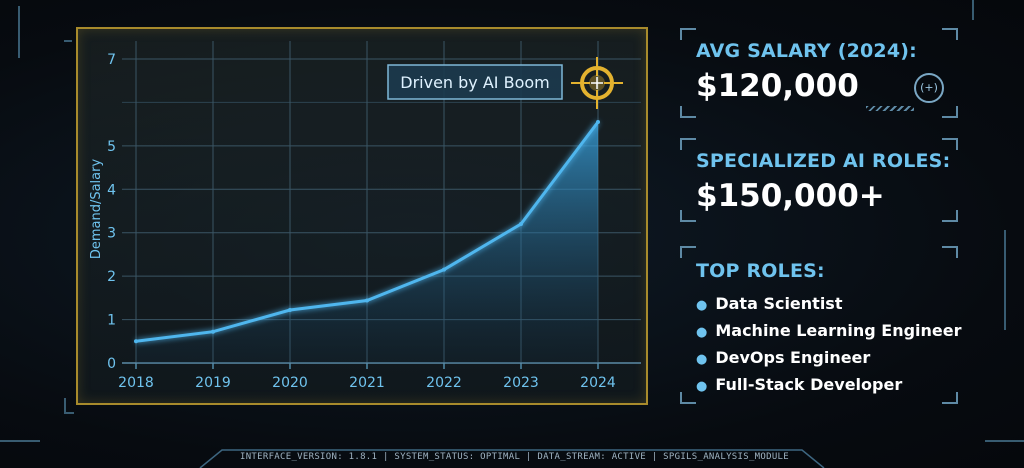  I want to click on frame-top-right, so click(973, 10).